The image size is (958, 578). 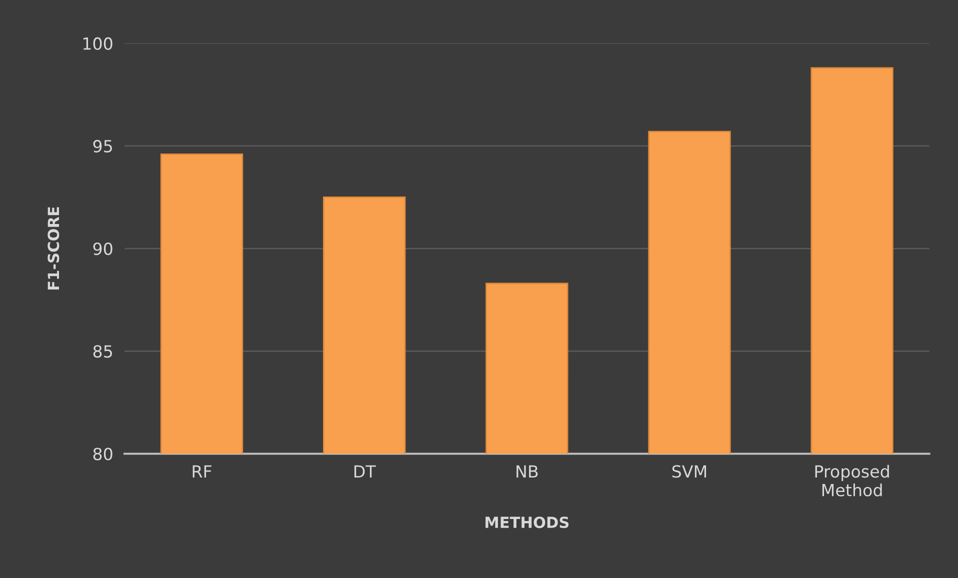 I want to click on y-axis-title: F1-SCORE, so click(x=54, y=248).